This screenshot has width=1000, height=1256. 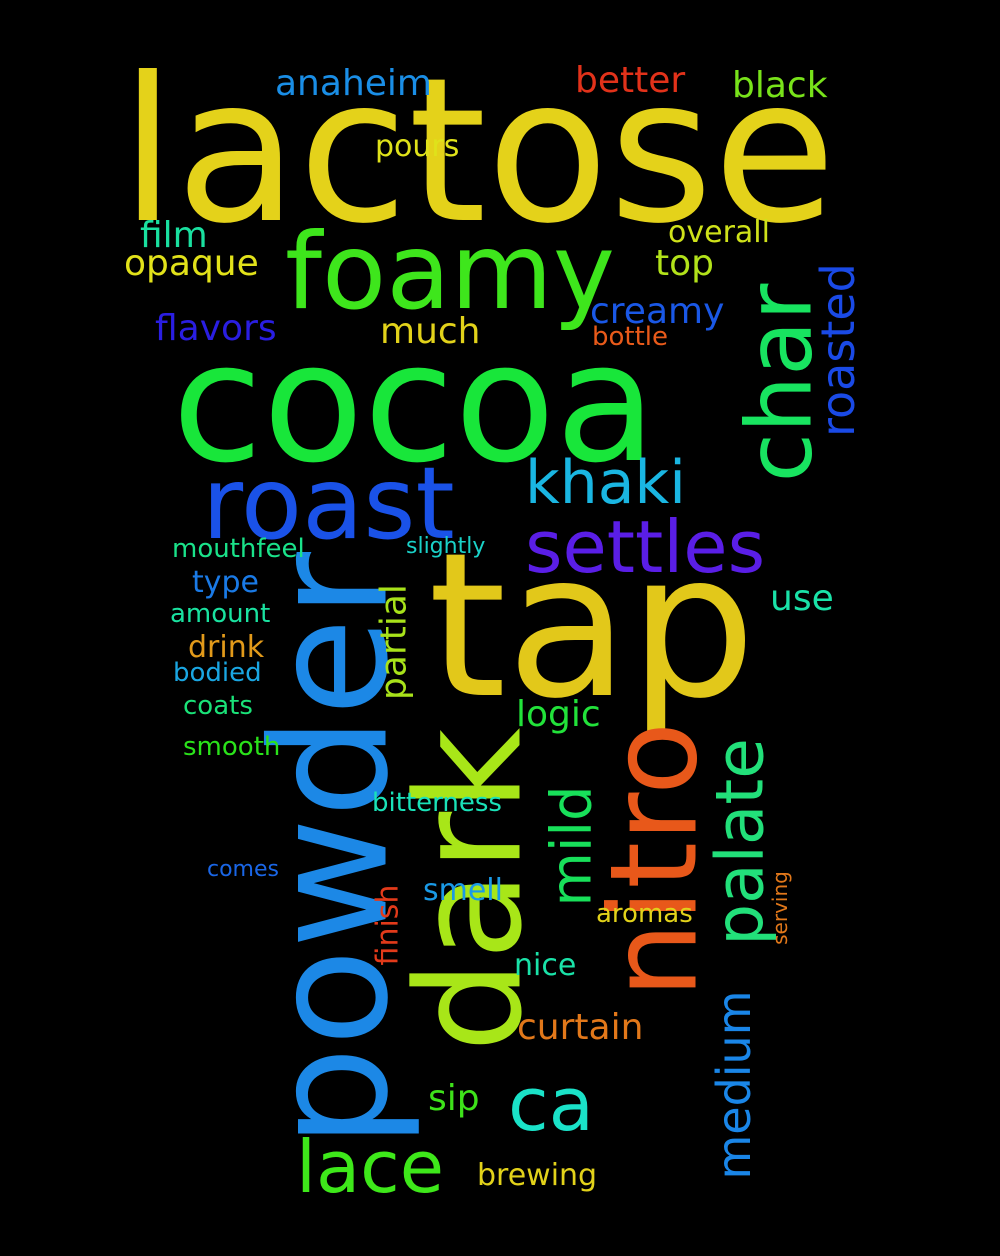 What do you see at coordinates (414, 403) in the screenshot?
I see `word-cocoa: cocoa` at bounding box center [414, 403].